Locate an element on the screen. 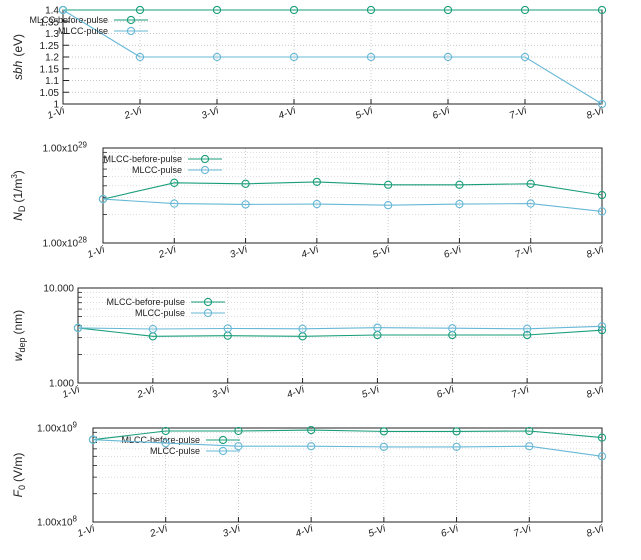 The image size is (641, 560). y-tick-label: 1.15 is located at coordinates (50, 69).